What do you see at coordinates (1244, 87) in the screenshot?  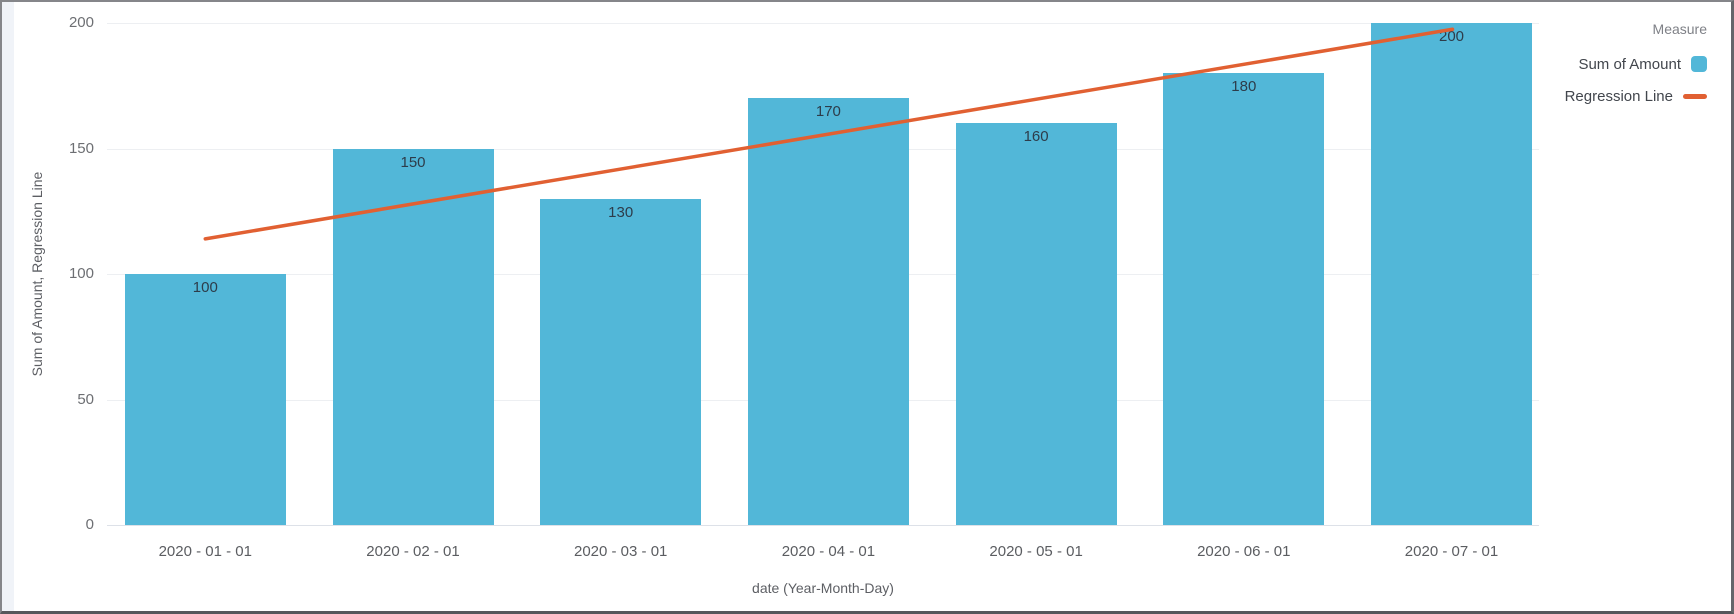 I see `bar-value-label: 180` at bounding box center [1244, 87].